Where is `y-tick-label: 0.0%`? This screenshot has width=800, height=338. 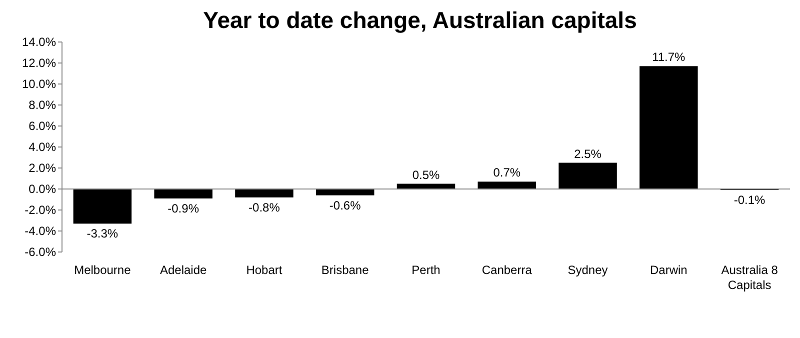 y-tick-label: 0.0% is located at coordinates (42, 189).